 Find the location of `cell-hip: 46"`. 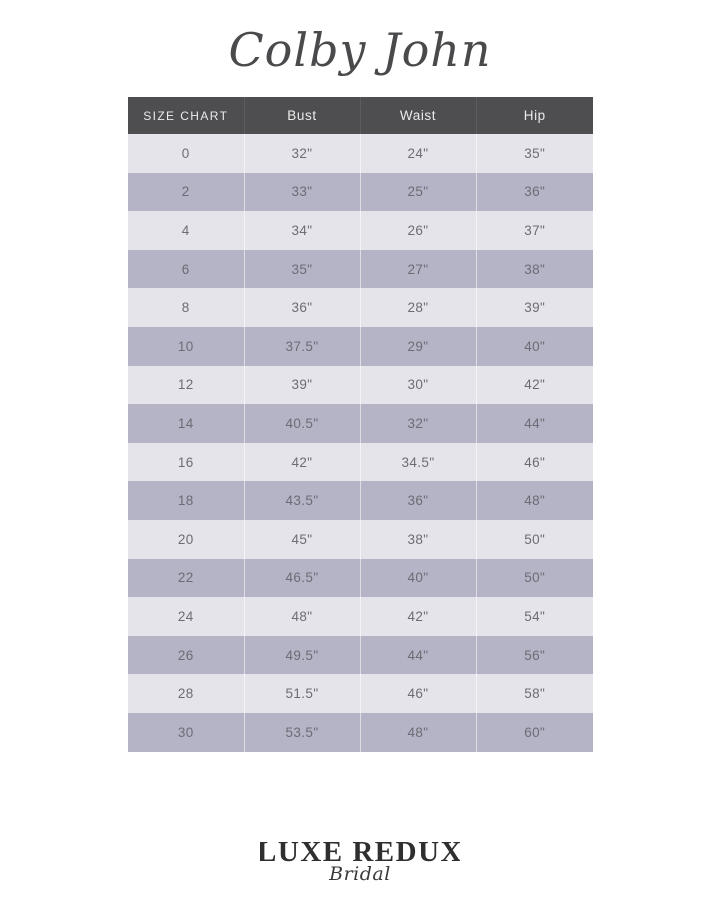

cell-hip: 46" is located at coordinates (534, 462).